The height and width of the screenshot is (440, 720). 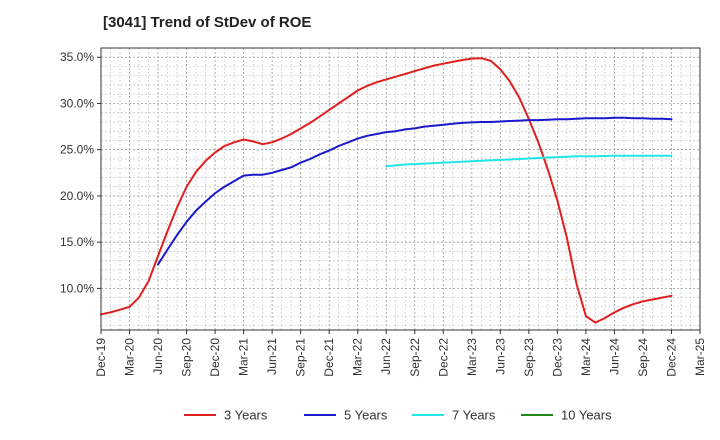 What do you see at coordinates (301, 357) in the screenshot?
I see `x-tick-label: Sep-21` at bounding box center [301, 357].